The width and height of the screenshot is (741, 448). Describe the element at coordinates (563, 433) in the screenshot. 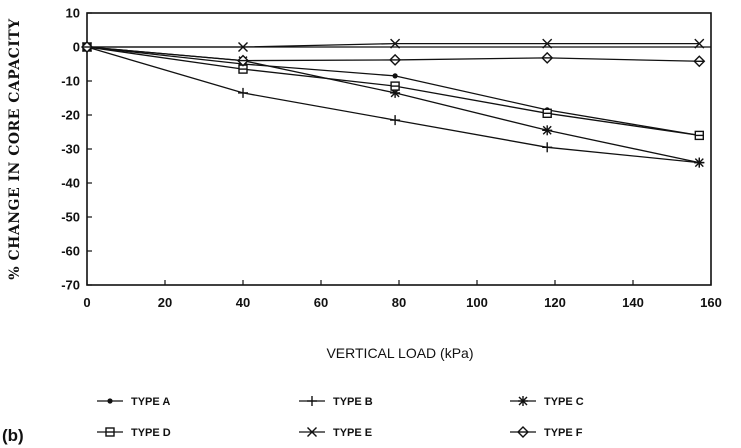

I see `legend-label: TYPE F` at that location.